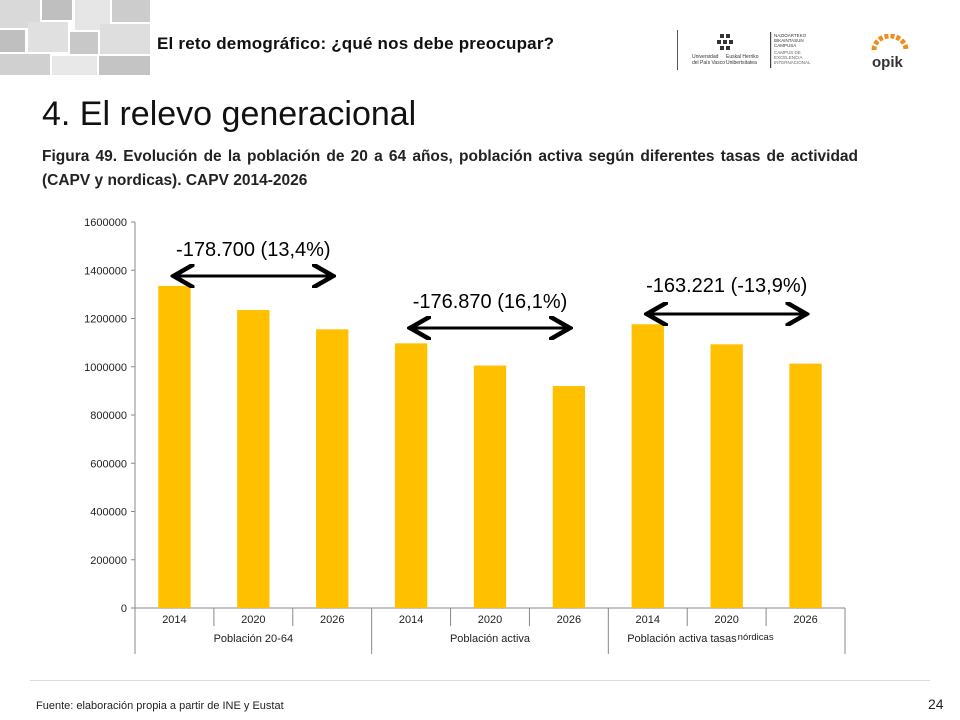  What do you see at coordinates (253, 250) in the screenshot?
I see `difference-label: -178.700 (13,4%)` at bounding box center [253, 250].